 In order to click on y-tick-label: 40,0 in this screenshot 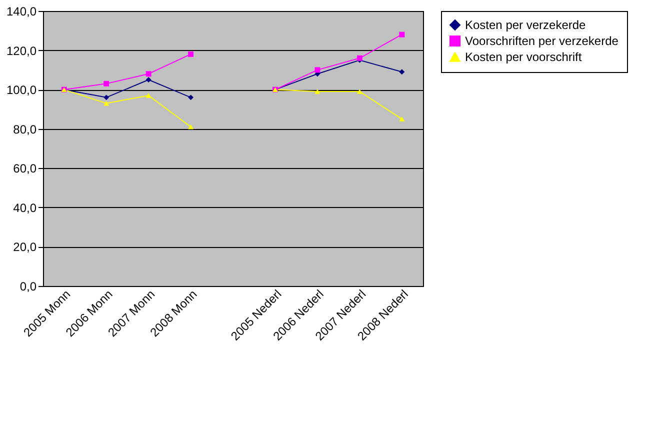, I will do `click(25, 207)`.